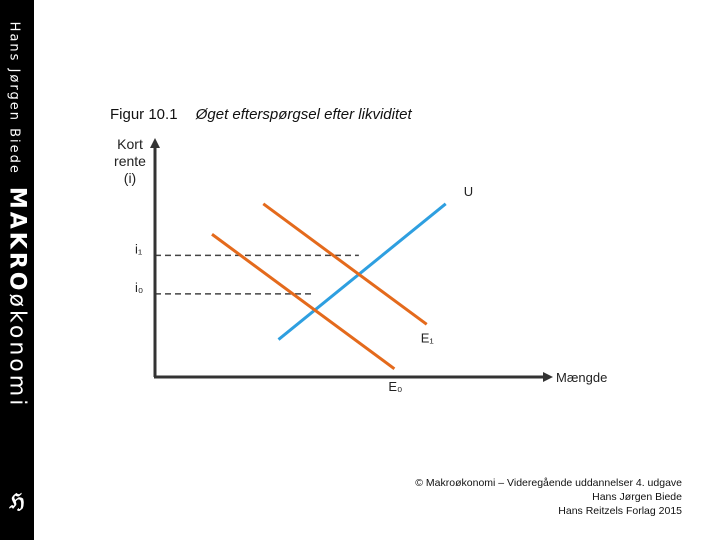 This screenshot has height=540, width=720. I want to click on x-axis-label: Mængde, so click(581, 377).